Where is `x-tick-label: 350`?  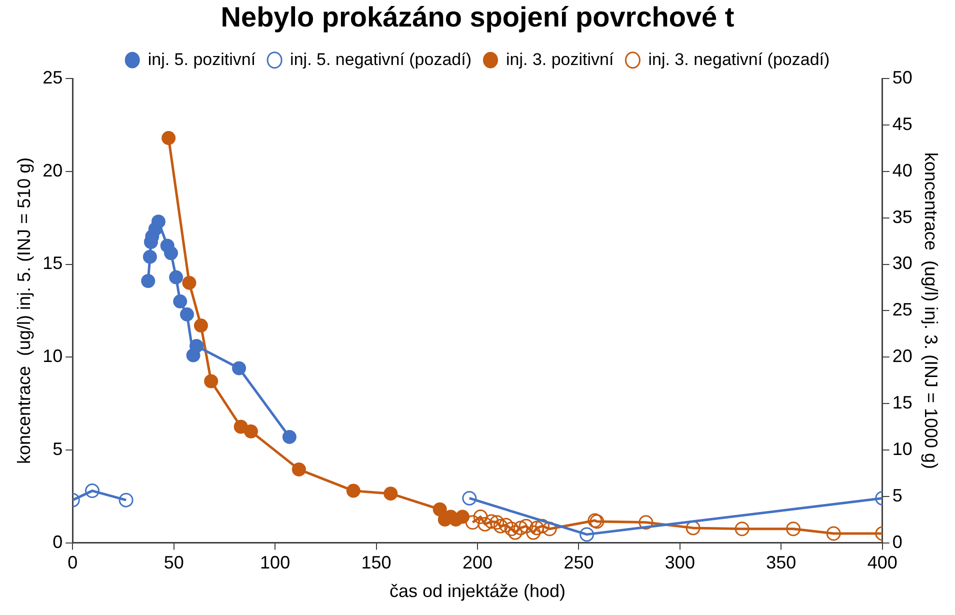
x-tick-label: 350 is located at coordinates (781, 562).